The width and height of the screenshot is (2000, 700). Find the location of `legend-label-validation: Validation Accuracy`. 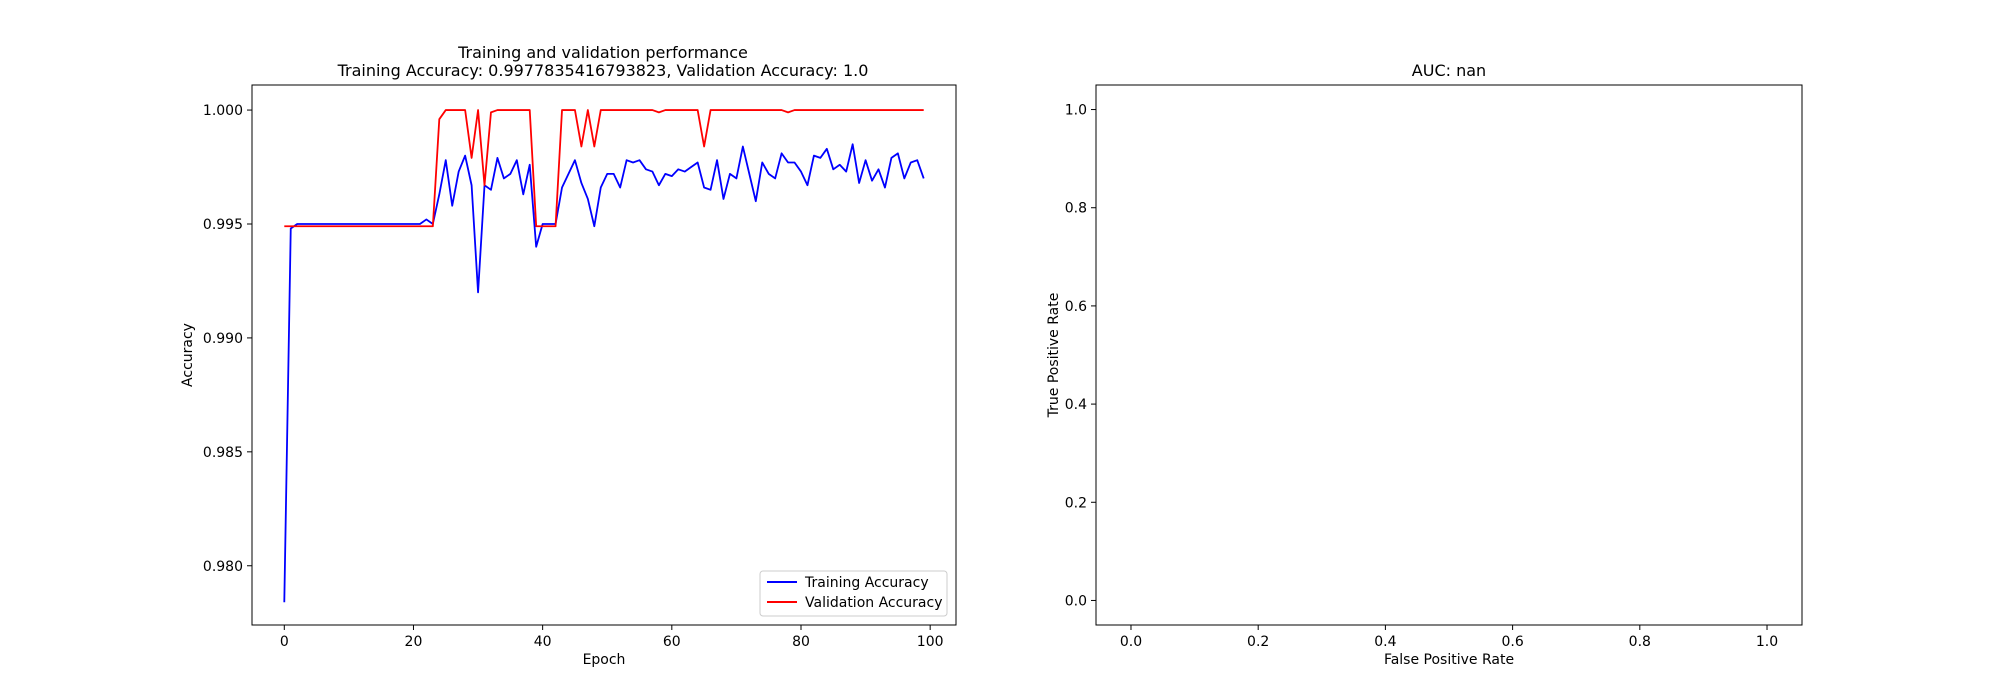

legend-label-validation: Validation Accuracy is located at coordinates (874, 603).